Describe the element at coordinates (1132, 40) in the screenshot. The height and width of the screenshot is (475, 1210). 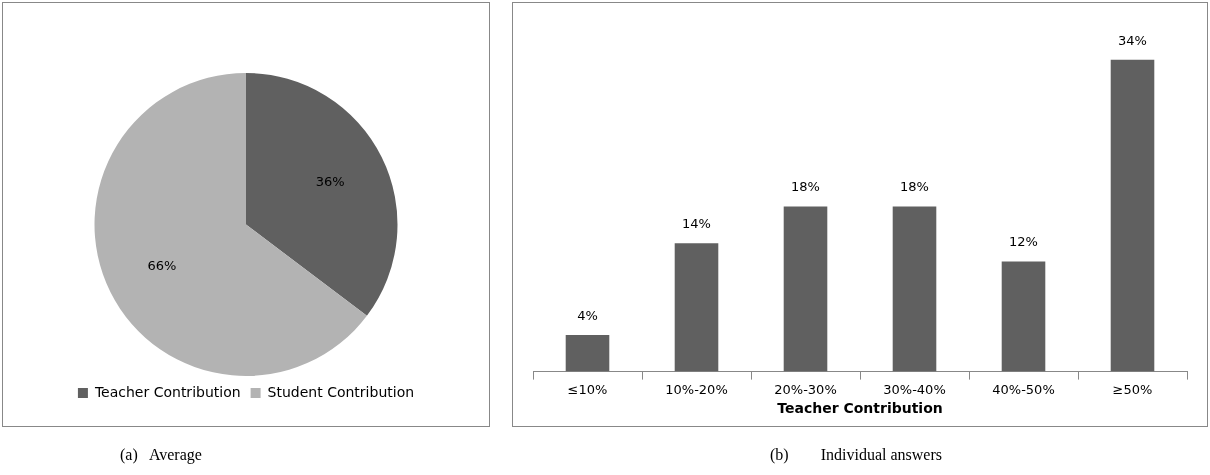
I see `data-label: 34%` at that location.